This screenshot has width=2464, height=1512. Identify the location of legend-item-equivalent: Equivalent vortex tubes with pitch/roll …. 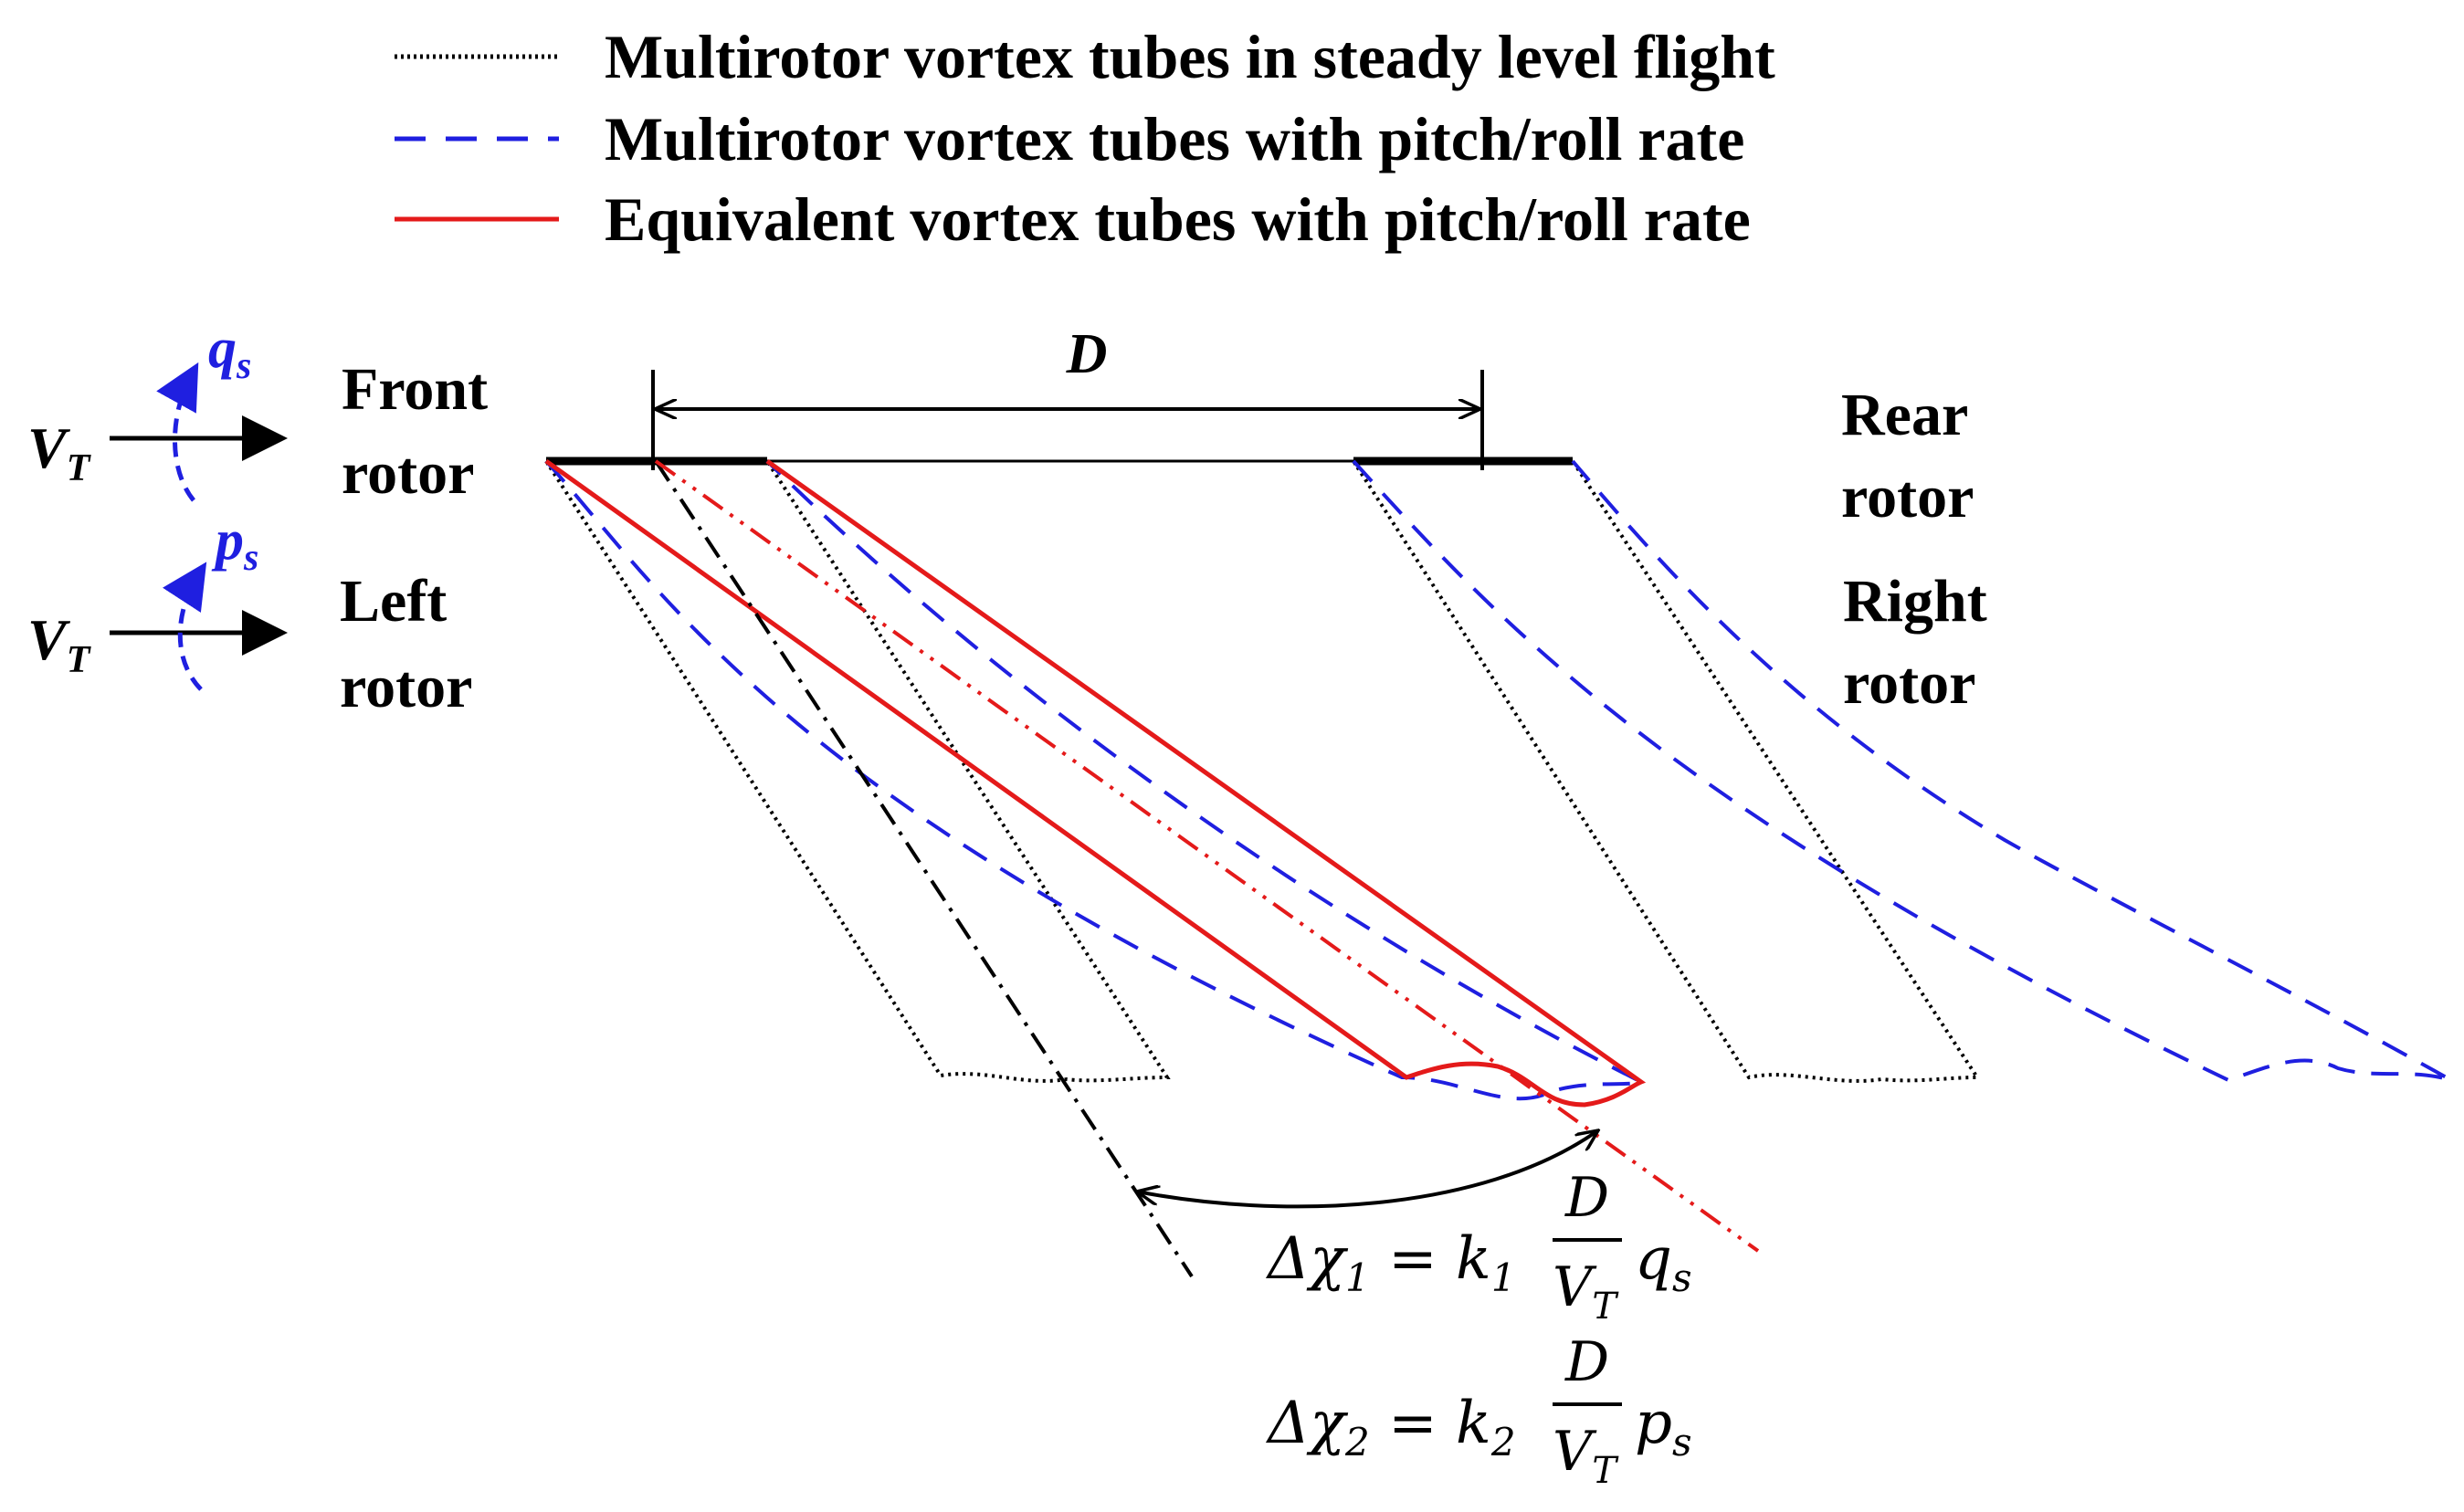
(1073, 219).